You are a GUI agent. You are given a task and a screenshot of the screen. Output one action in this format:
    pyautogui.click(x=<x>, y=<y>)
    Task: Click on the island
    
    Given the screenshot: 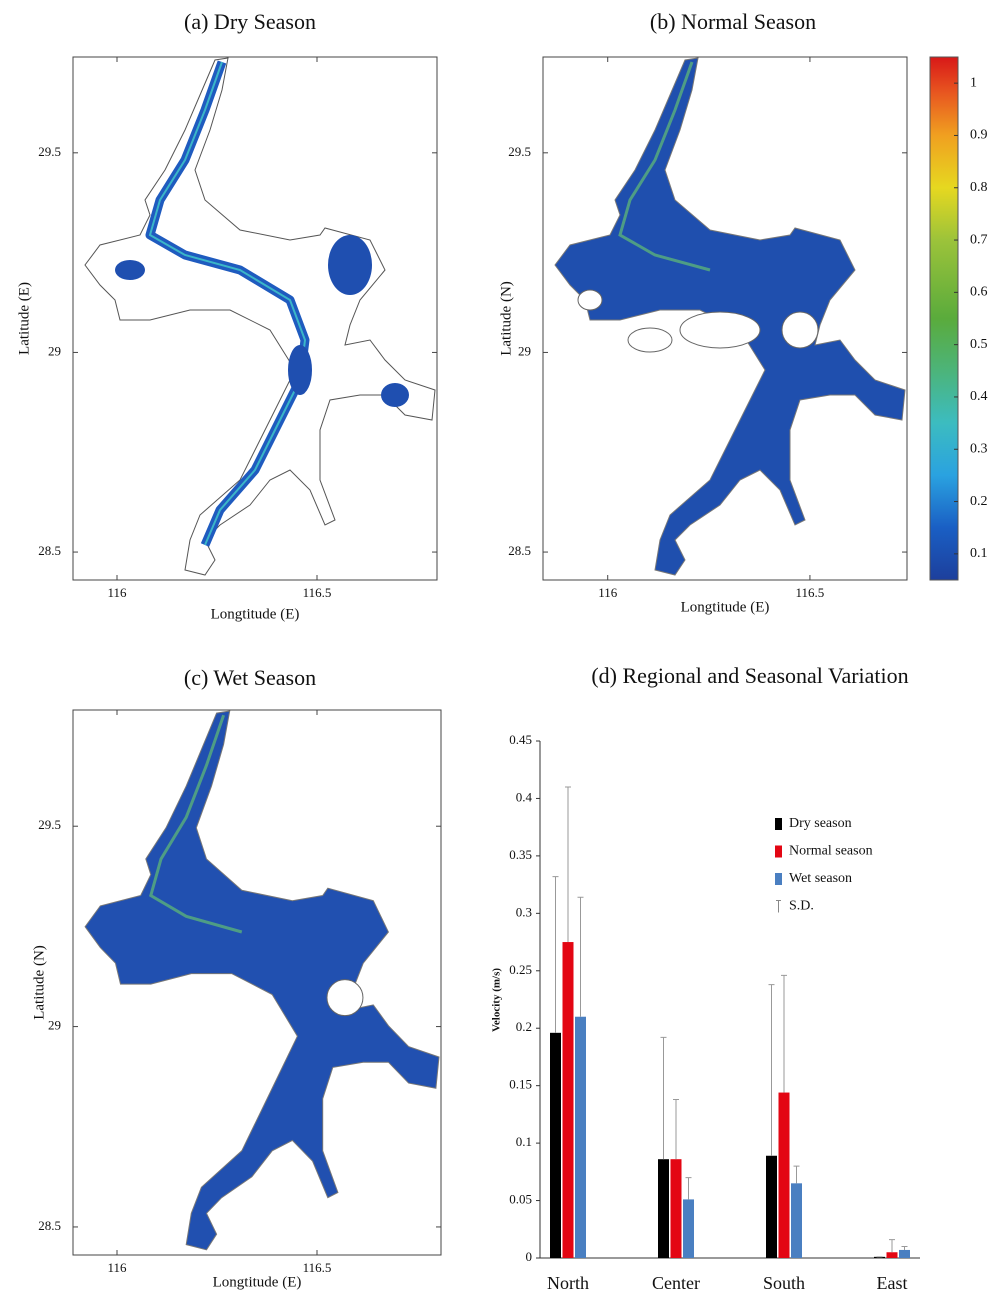 What is the action you would take?
    pyautogui.click(x=345, y=998)
    